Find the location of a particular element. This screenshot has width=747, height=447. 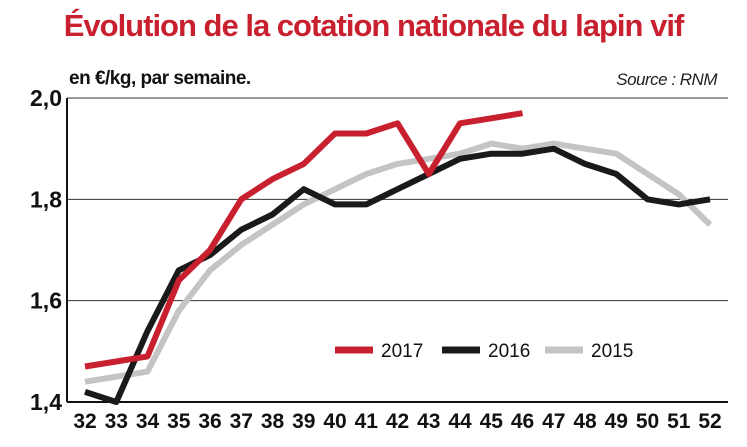

x-tick-label: 34 is located at coordinates (148, 421).